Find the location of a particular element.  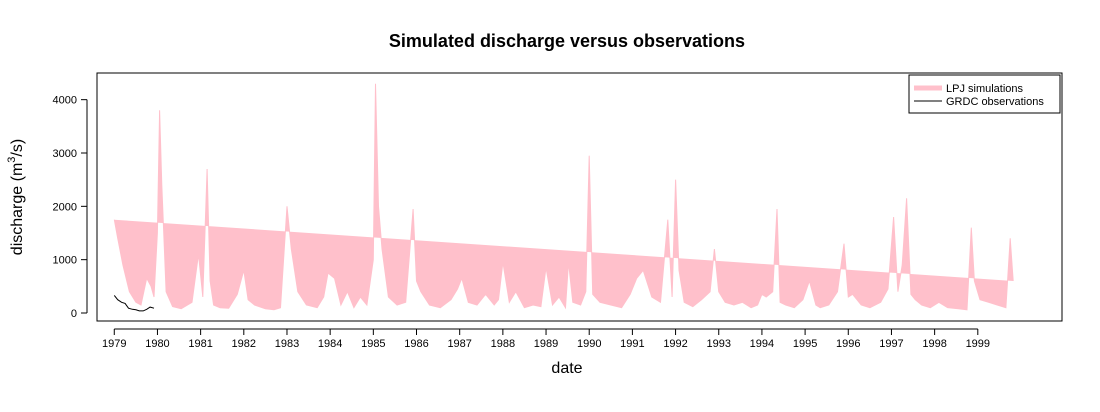

y-tick-label: 0 is located at coordinates (74, 314).